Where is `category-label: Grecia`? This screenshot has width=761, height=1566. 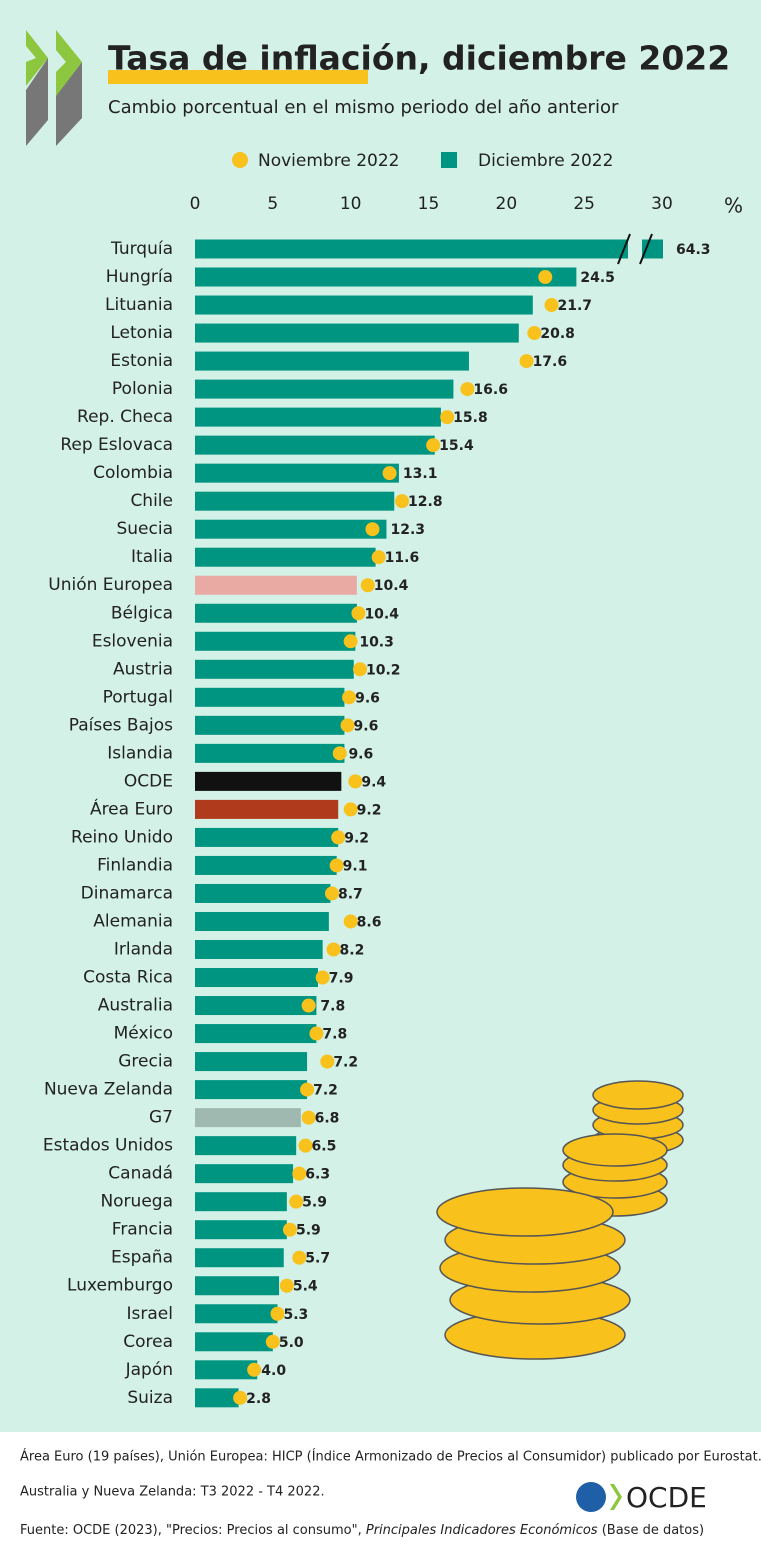
category-label: Grecia is located at coordinates (145, 1062).